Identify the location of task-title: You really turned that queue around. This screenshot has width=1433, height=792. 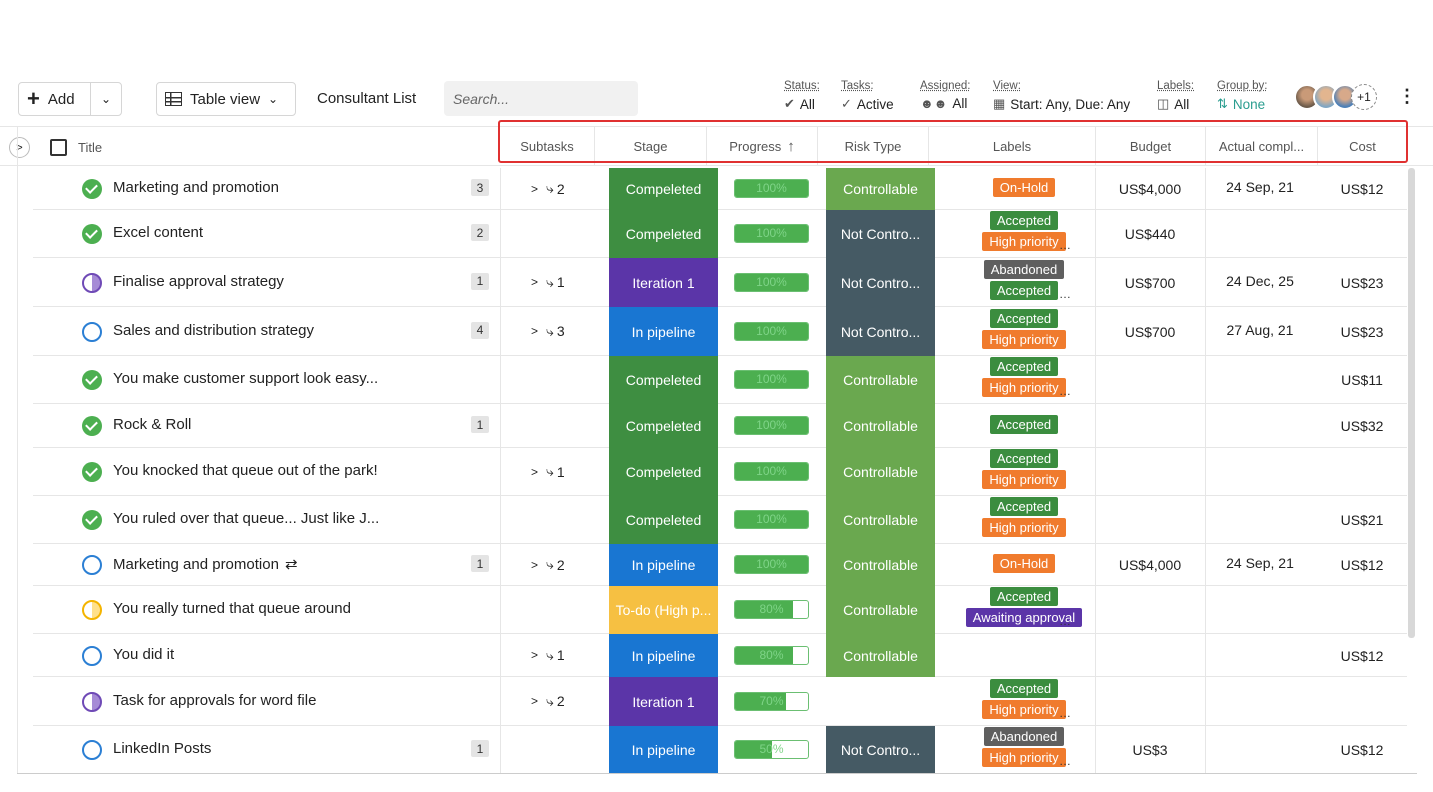
(232, 608).